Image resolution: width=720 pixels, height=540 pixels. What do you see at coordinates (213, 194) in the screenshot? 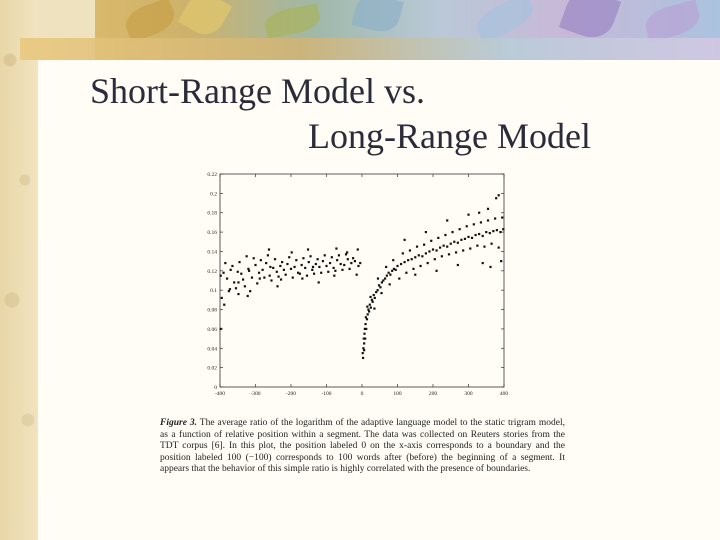
I see `y-tick-label: 0.2` at bounding box center [213, 194].